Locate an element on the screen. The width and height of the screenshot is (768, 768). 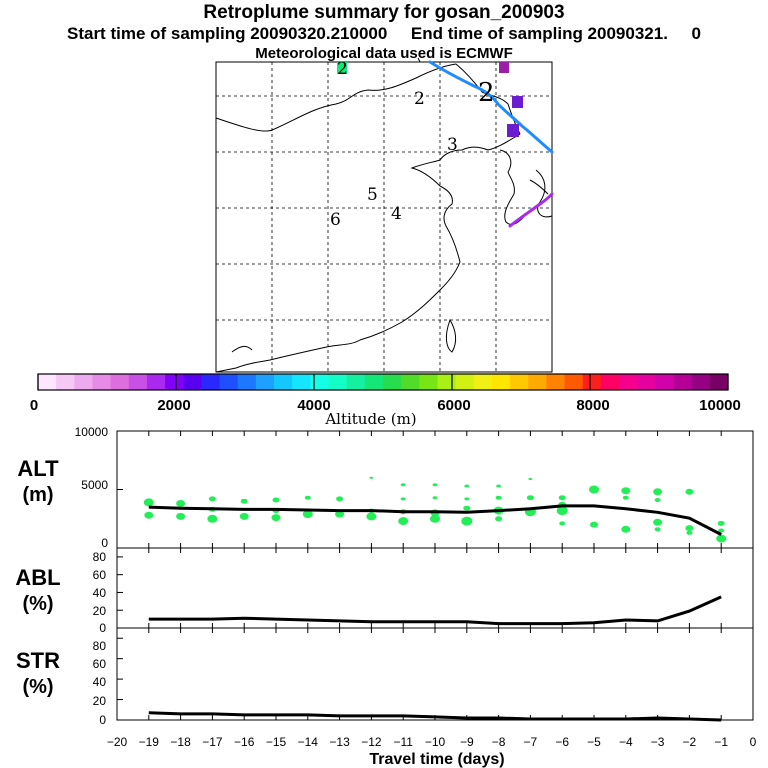
str-ytick-label-80: 80 is located at coordinates (100, 646).